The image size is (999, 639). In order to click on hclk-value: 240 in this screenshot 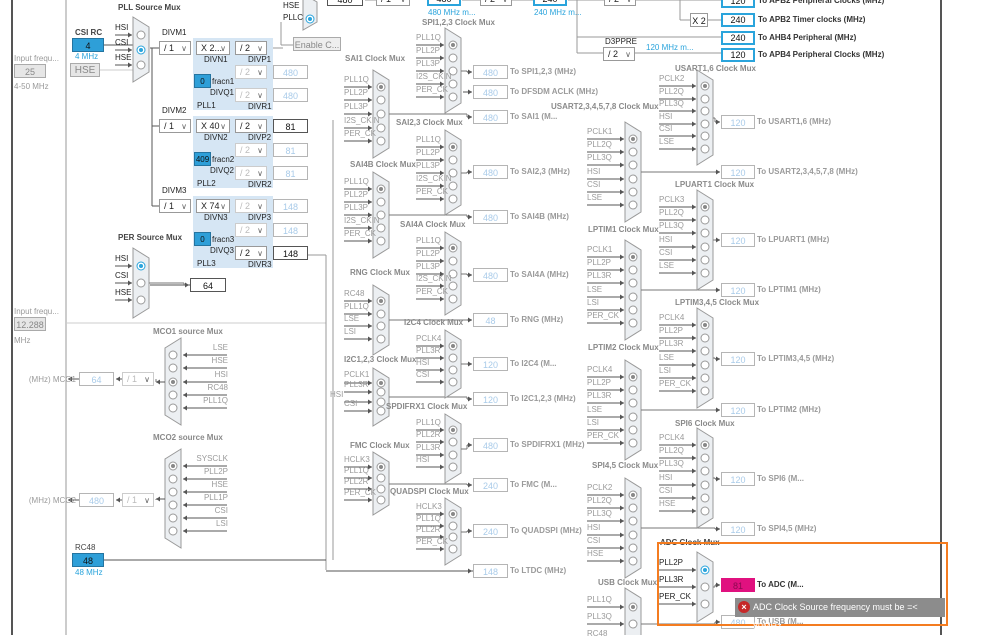, I will do `click(550, 3)`.